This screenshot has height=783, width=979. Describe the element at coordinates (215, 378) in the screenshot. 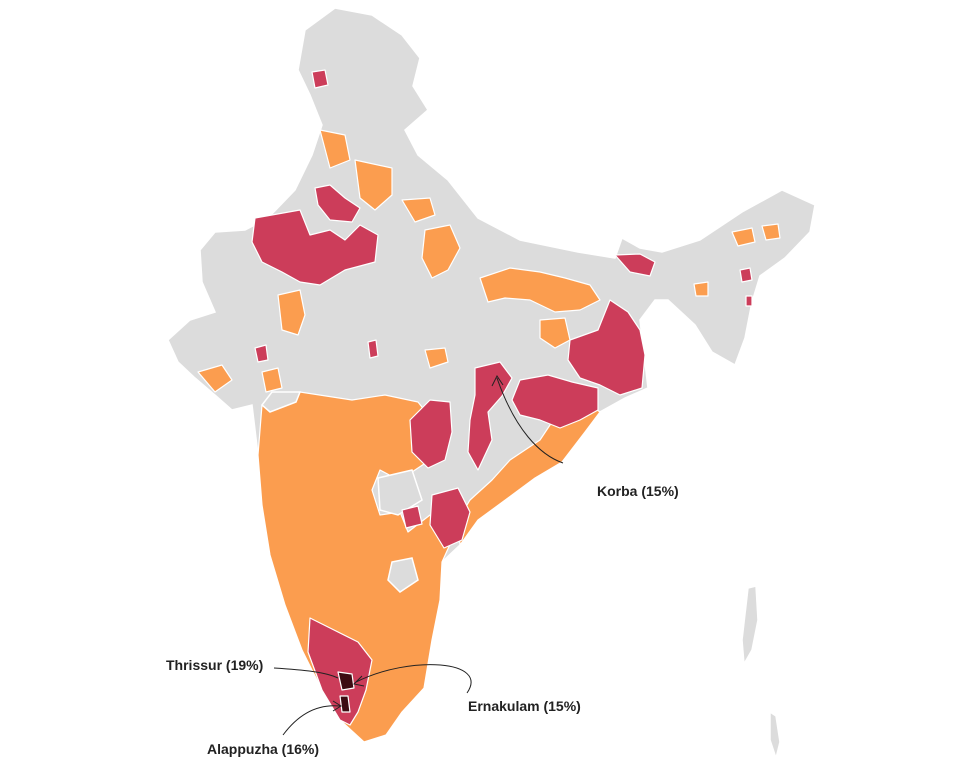

I see `region-gujarat-orange` at that location.